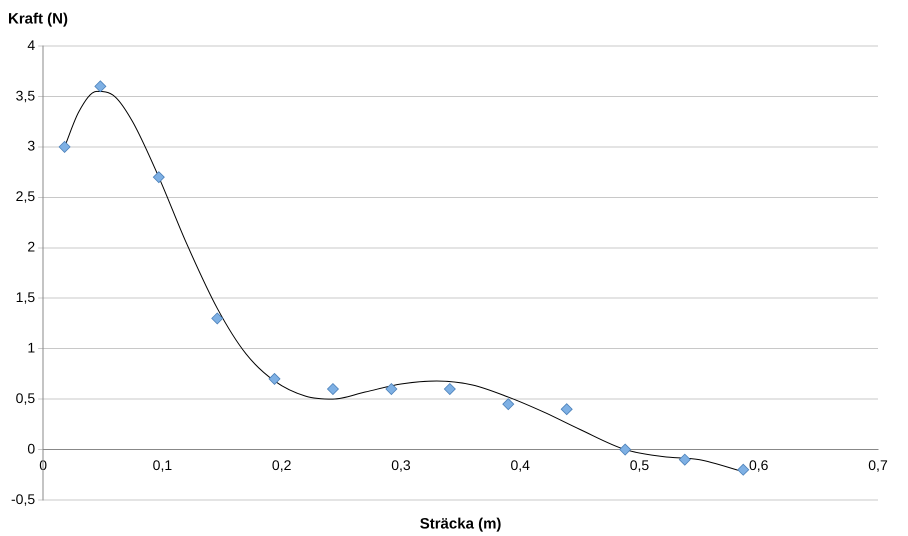 The width and height of the screenshot is (908, 536). I want to click on x-tick-label: 0,1, so click(162, 464).